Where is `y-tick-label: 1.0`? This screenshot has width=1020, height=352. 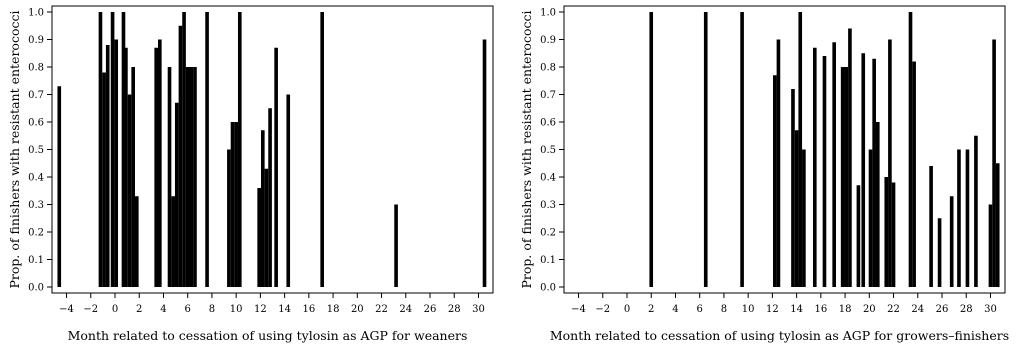
y-tick-label: 1.0 is located at coordinates (36, 13).